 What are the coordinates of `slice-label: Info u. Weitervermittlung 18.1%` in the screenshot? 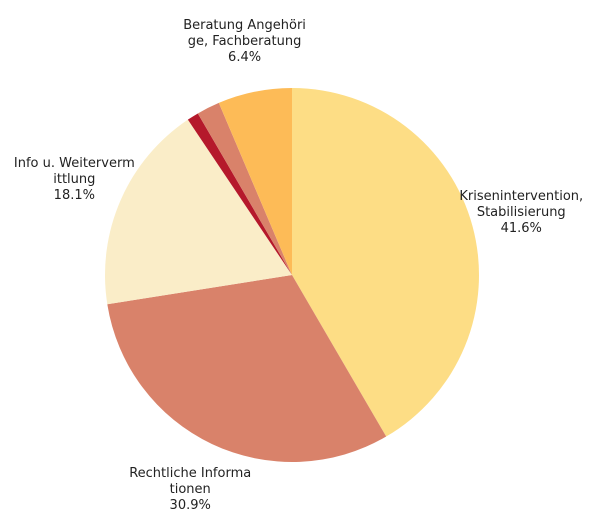 It's located at (74, 180).